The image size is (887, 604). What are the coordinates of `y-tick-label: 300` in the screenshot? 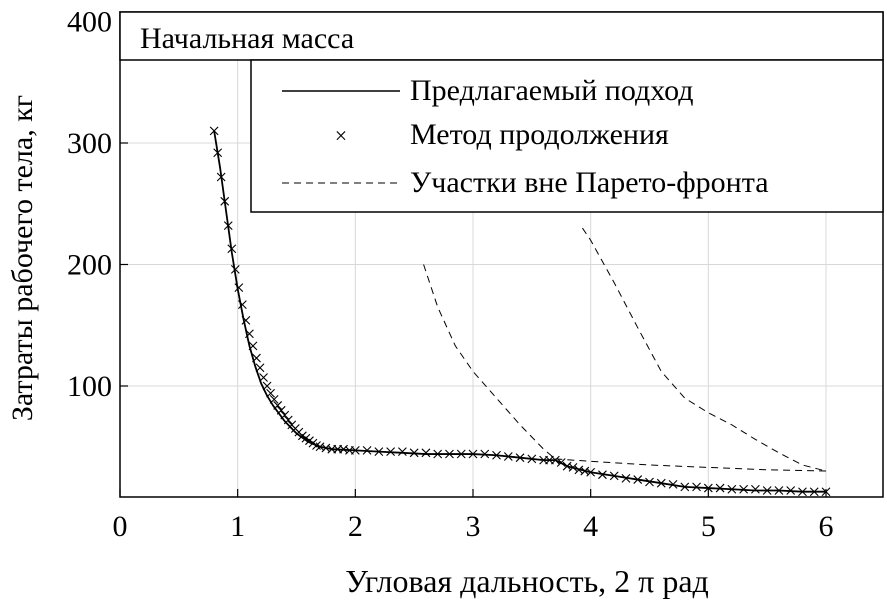 It's located at (89, 143).